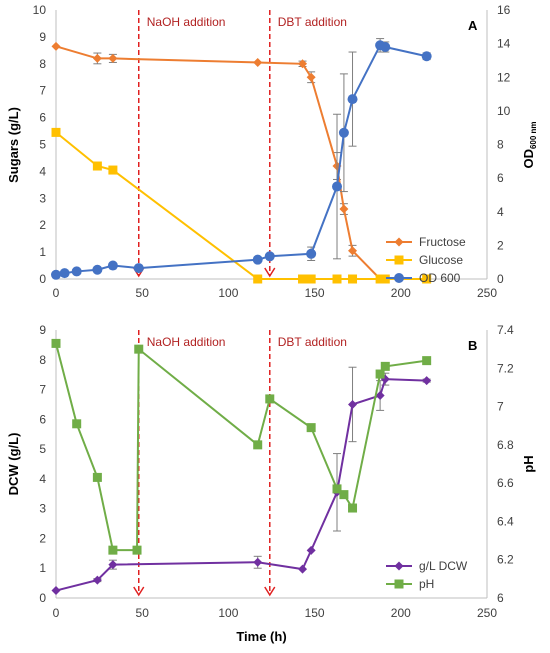  I want to click on legend-label: g/L DCW, so click(443, 566).